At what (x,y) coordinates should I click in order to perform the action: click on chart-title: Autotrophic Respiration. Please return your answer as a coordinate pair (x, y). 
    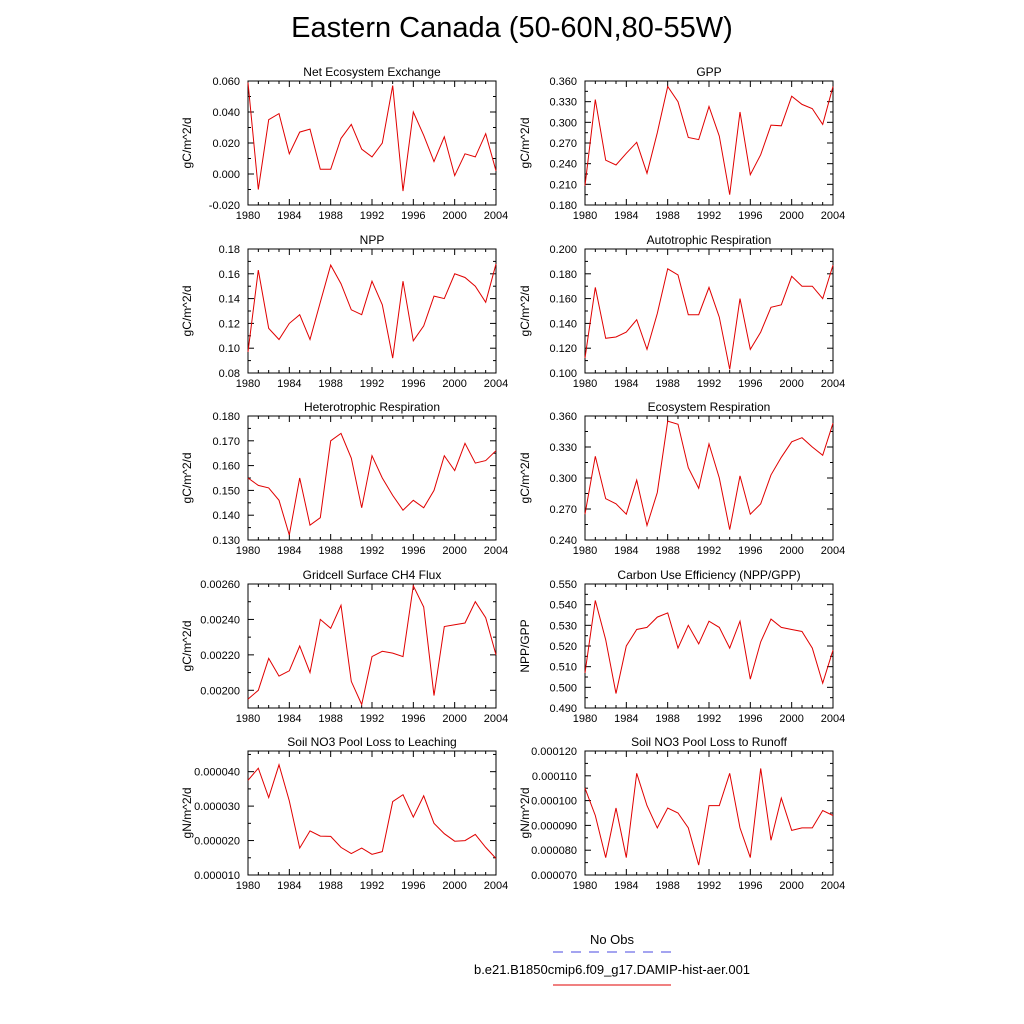
    Looking at the image, I should click on (709, 240).